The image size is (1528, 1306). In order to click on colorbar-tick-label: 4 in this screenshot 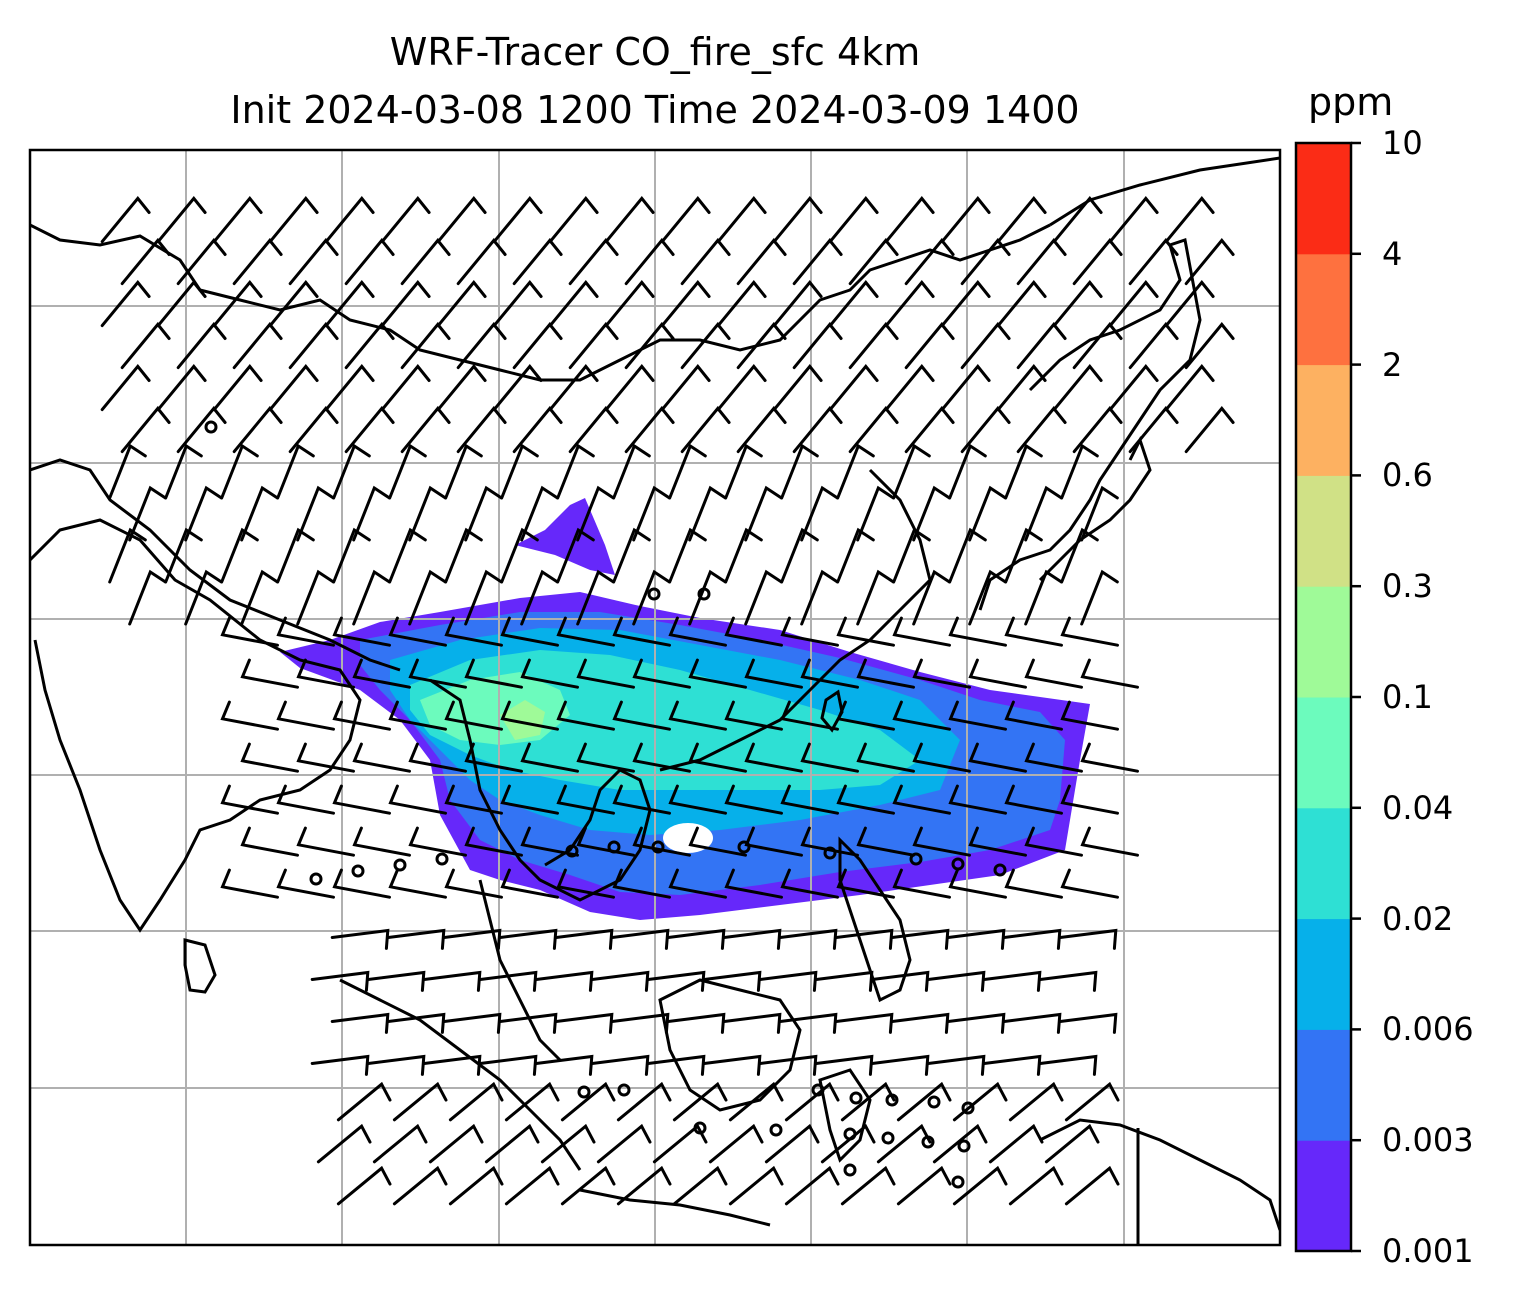, I will do `click(1392, 253)`.